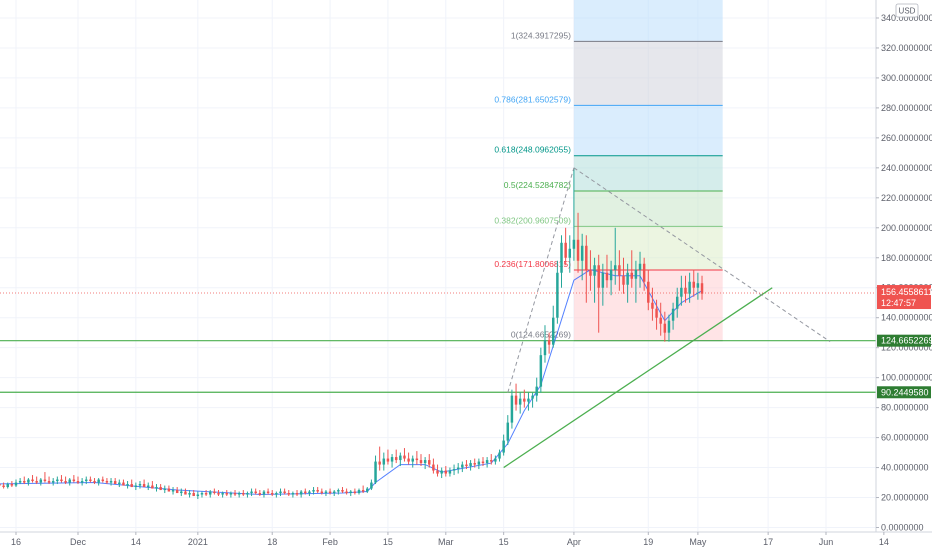 The image size is (932, 550). I want to click on fib-zone-top, so click(648, 21).